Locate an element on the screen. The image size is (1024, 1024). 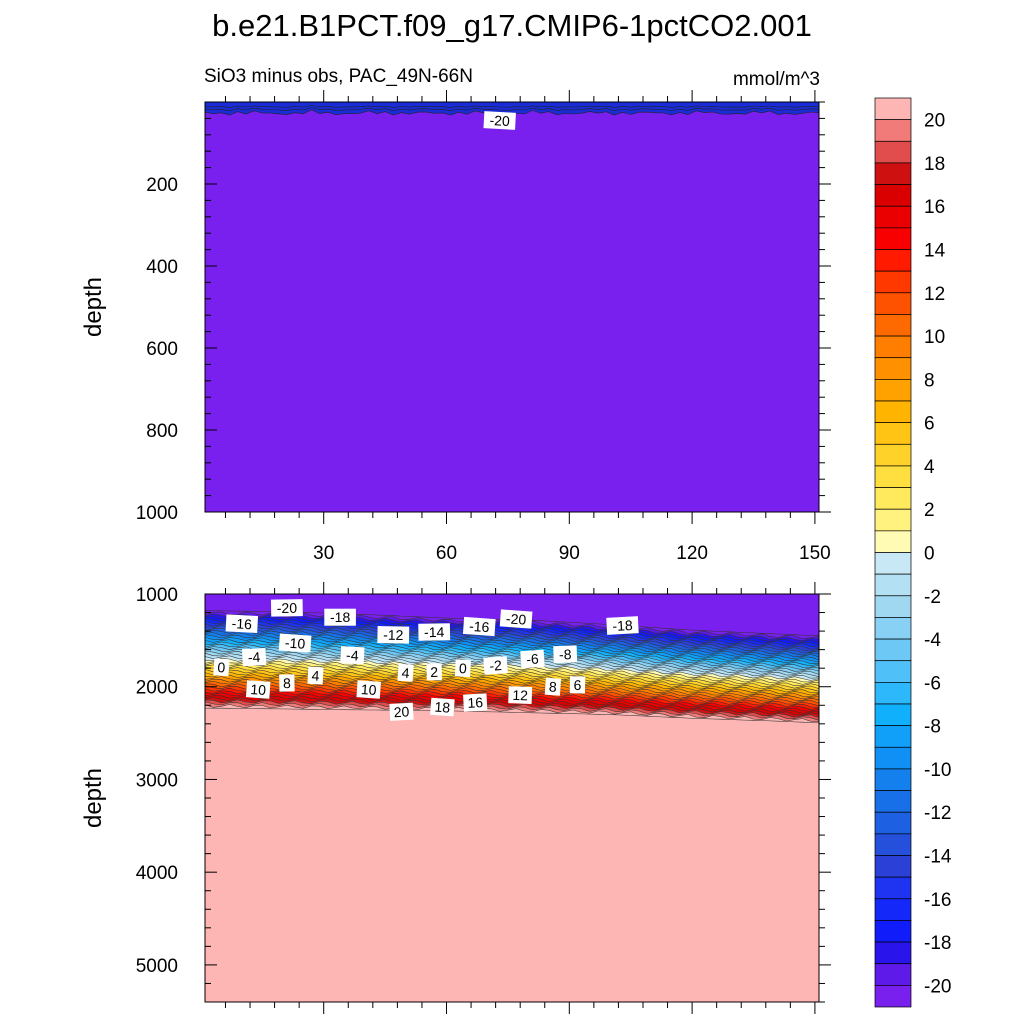
contour-label: -4 is located at coordinates (254, 657).